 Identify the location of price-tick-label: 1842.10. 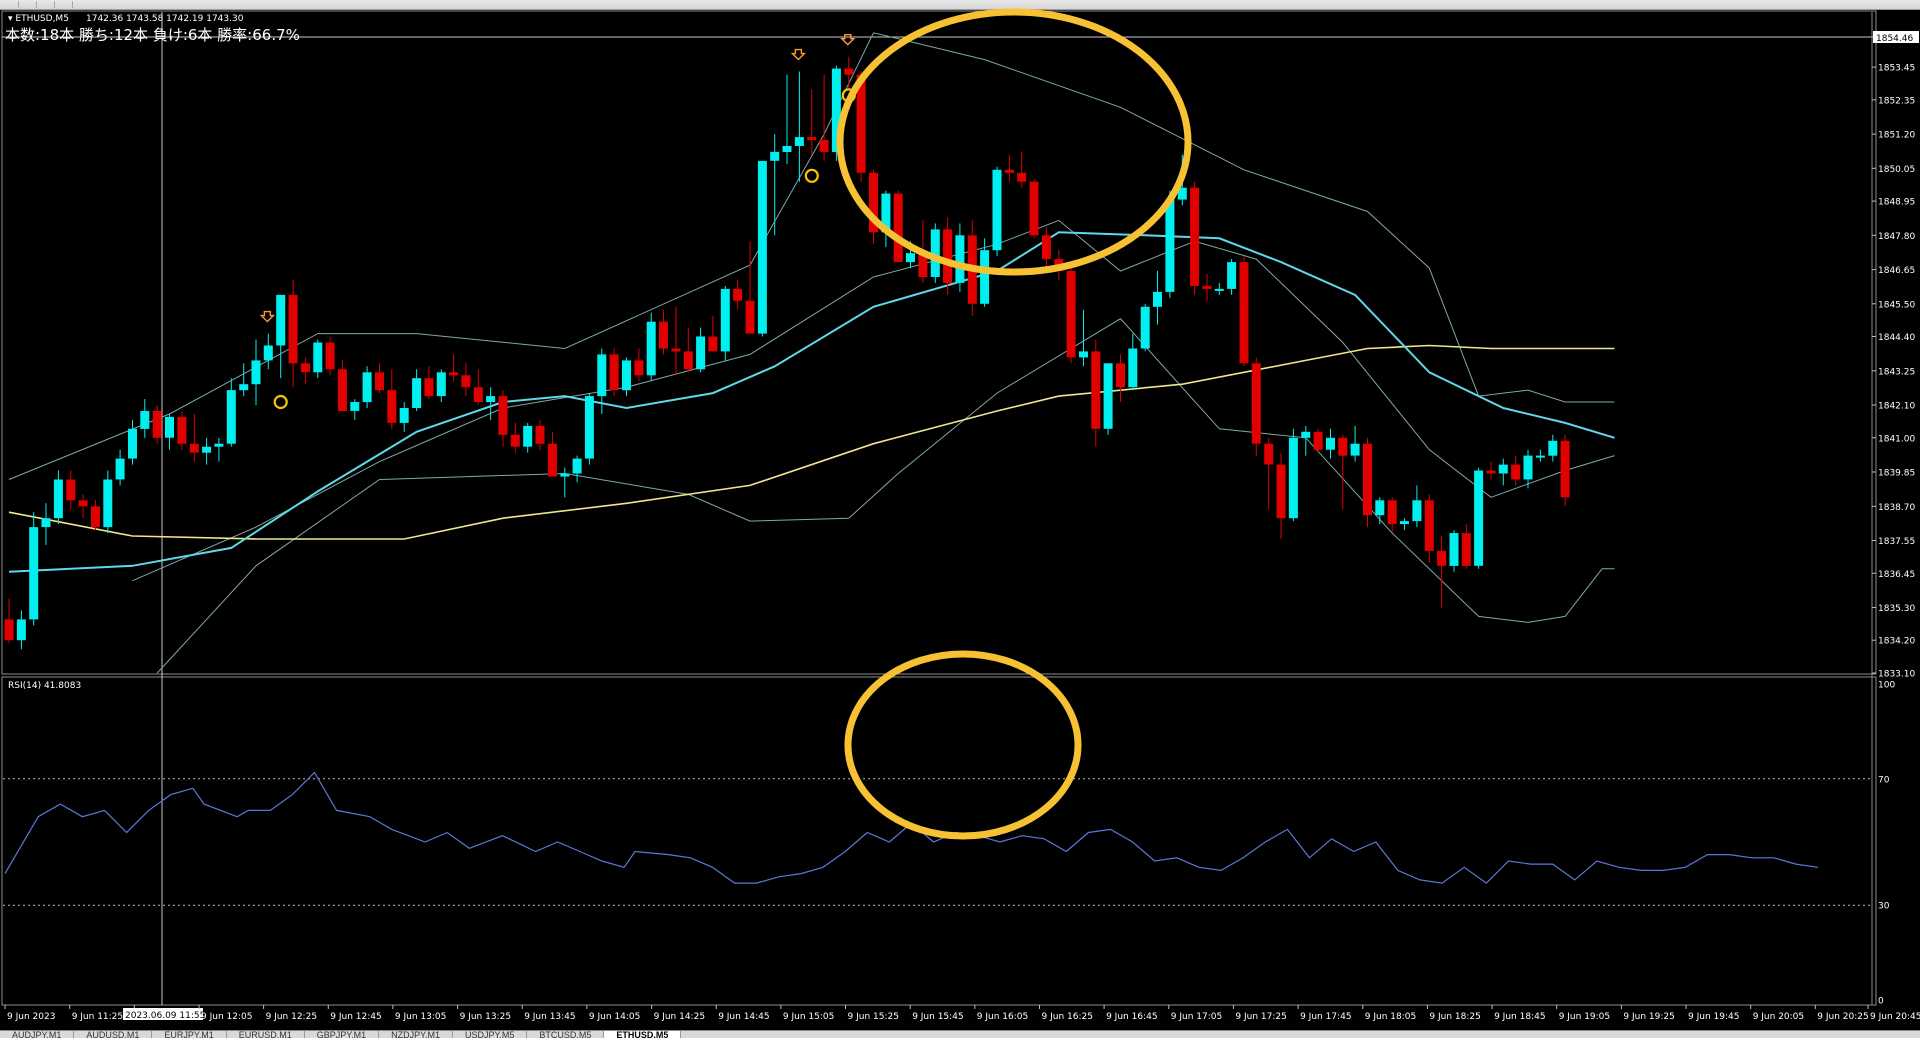
(1896, 407).